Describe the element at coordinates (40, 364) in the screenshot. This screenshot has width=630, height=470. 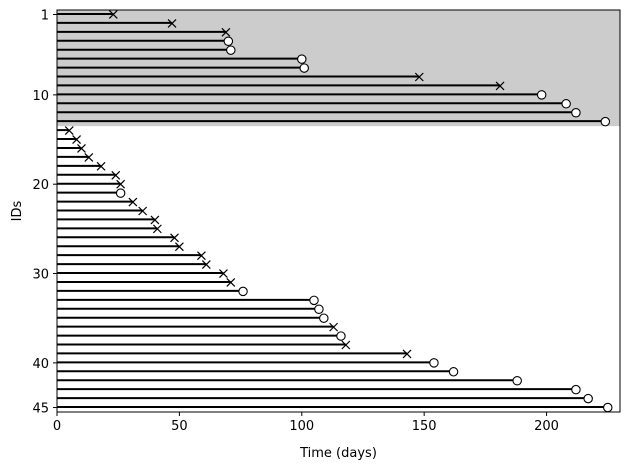
I see `y-tick-label: 40` at that location.